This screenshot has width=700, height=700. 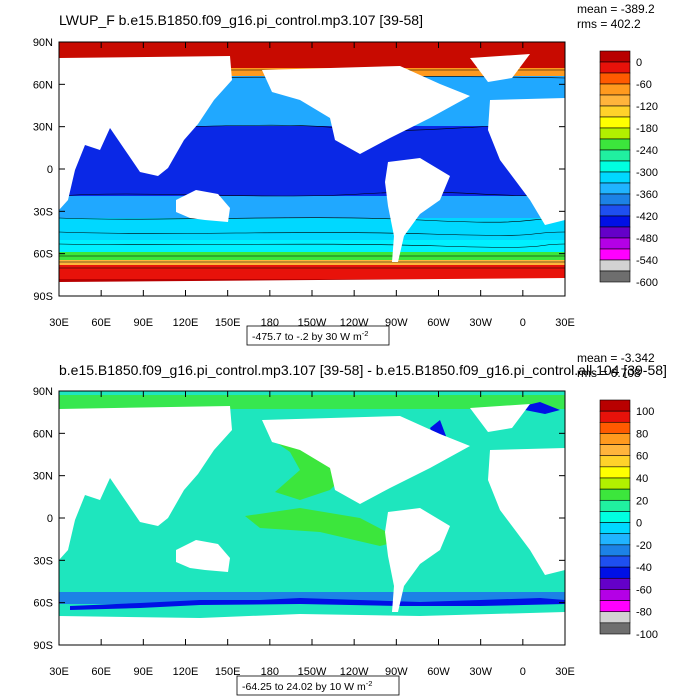 I want to click on bottom-mean: mean = -3.342, so click(x=616, y=358).